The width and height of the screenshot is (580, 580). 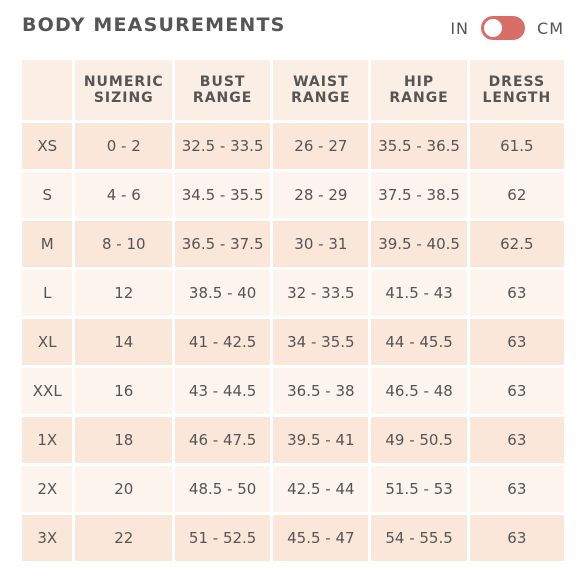 I want to click on cell-hip-range: 49 - 50.5, so click(x=419, y=440).